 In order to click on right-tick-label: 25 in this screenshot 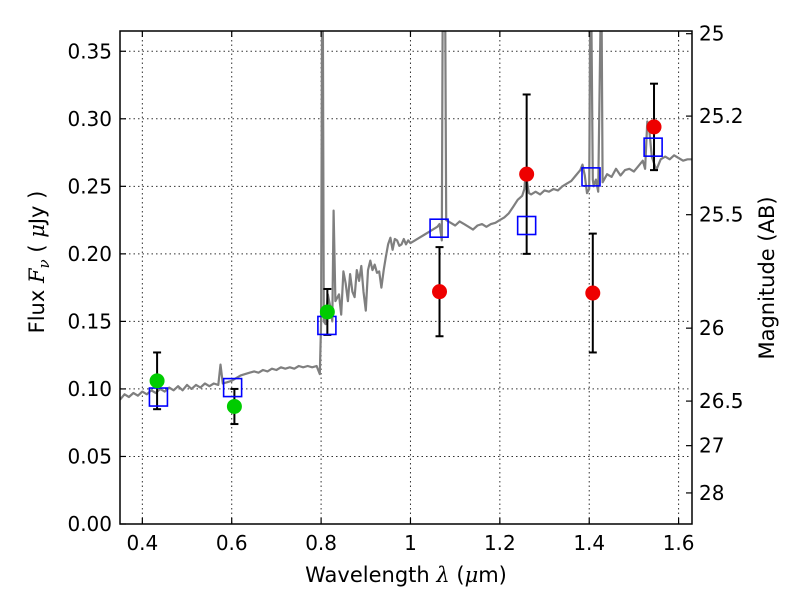, I will do `click(711, 34)`.